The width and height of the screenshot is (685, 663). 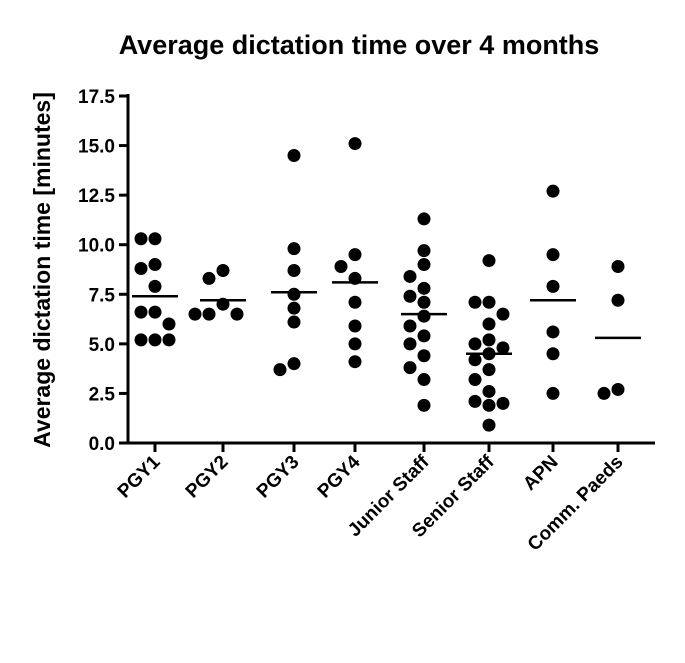 What do you see at coordinates (96, 147) in the screenshot?
I see `y-tick-label: 15.0` at bounding box center [96, 147].